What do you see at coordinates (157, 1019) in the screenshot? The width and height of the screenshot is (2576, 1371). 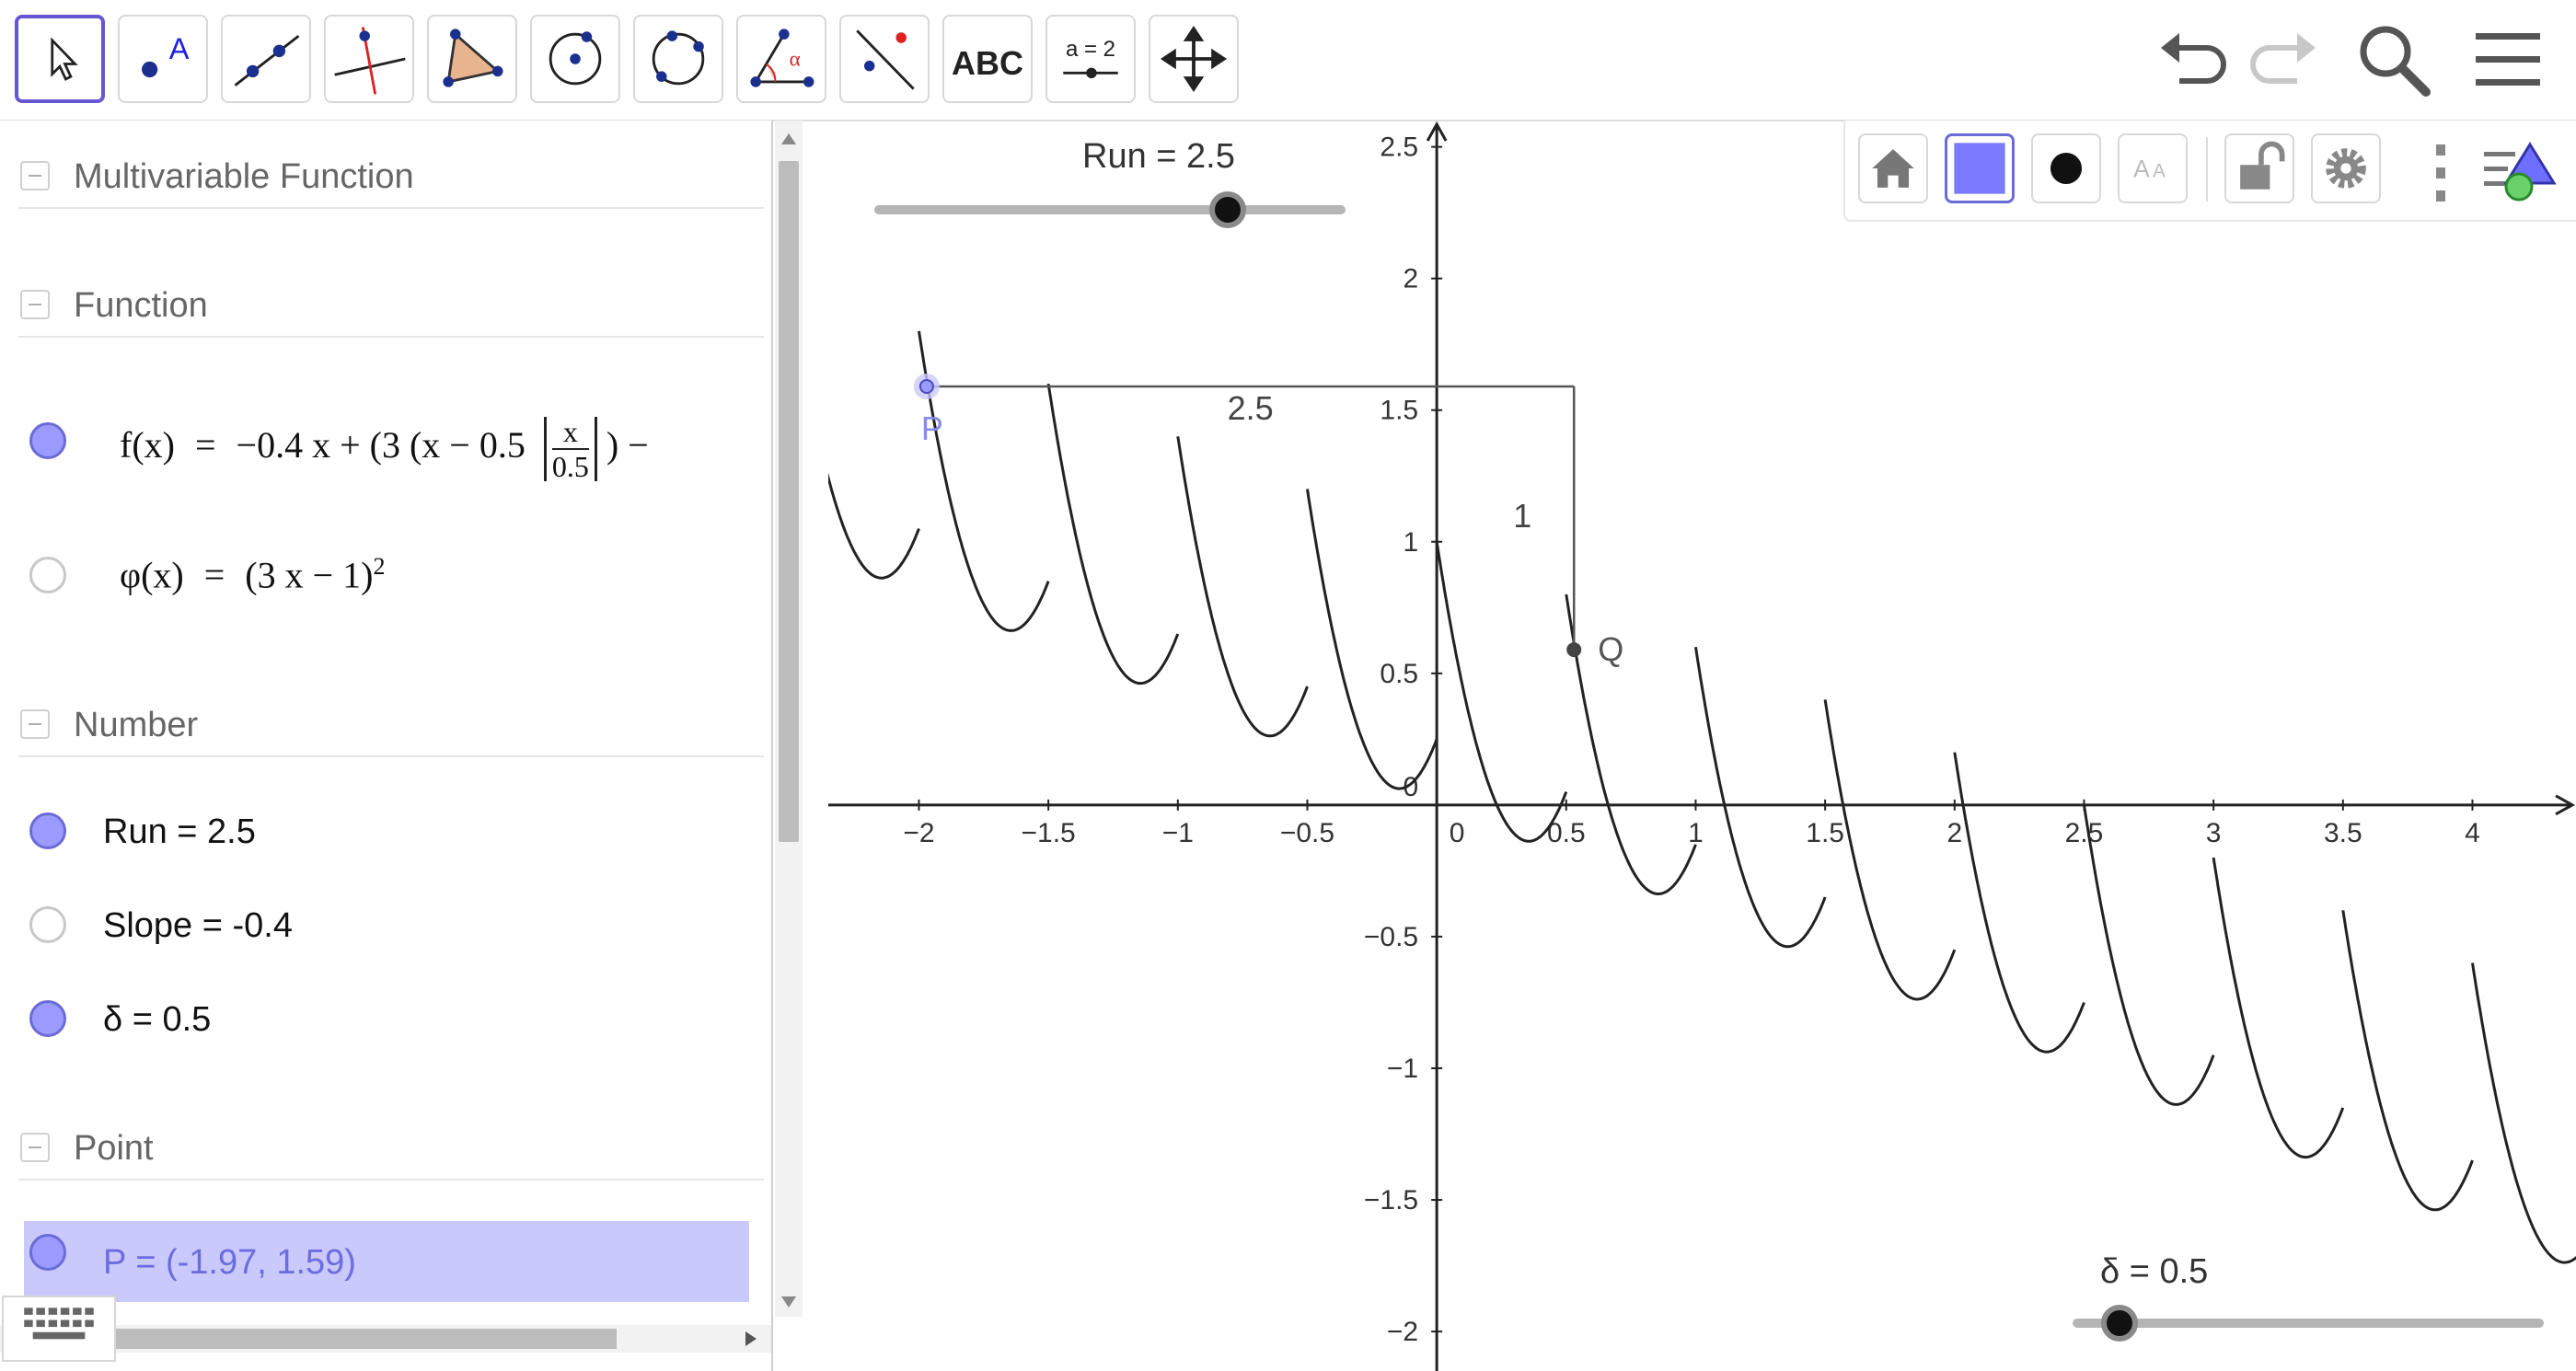 I see `number-value: δ = 0.5` at bounding box center [157, 1019].